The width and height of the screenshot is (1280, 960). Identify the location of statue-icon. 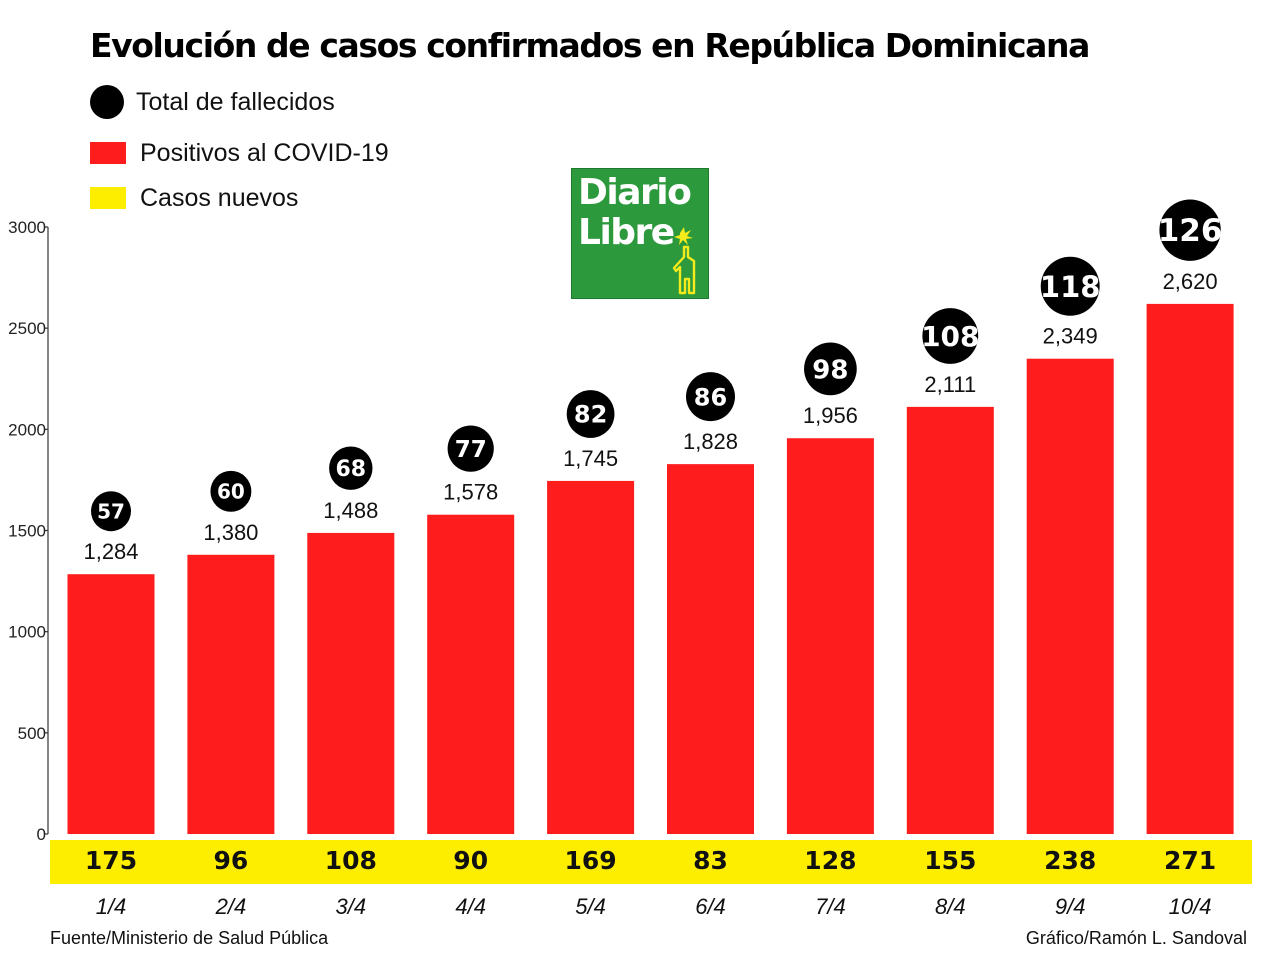
(684, 261).